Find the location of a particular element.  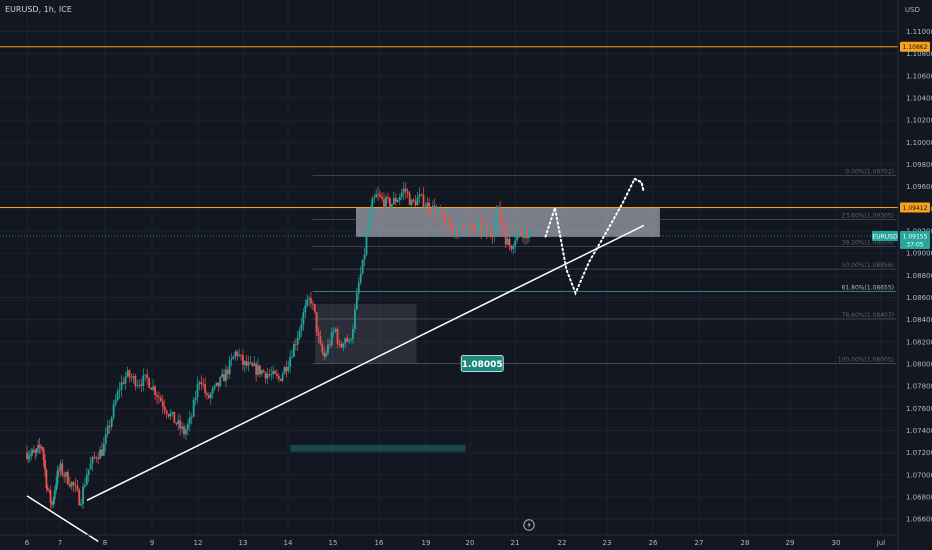

price-tick-label: 1.07800 is located at coordinates (919, 387).